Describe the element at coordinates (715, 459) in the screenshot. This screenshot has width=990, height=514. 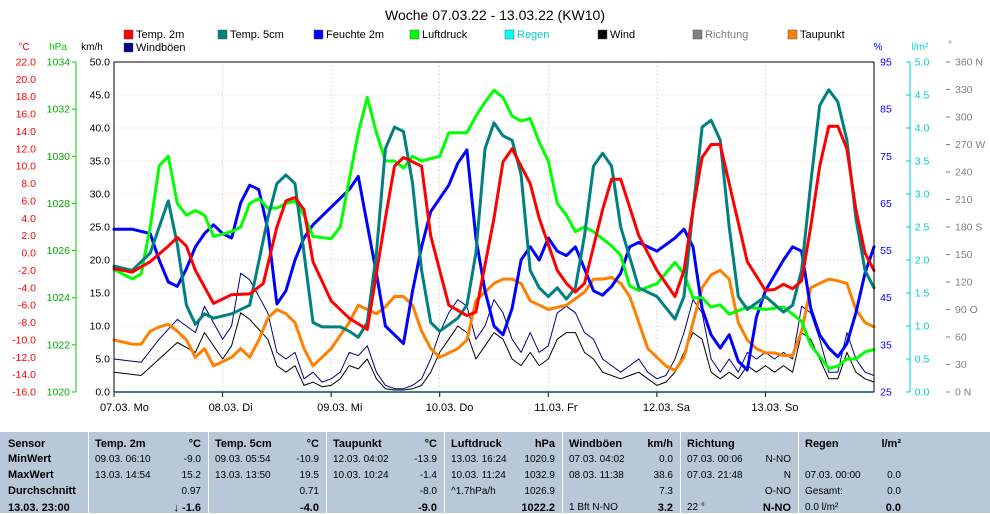
I see `min-time: 07.03. 00:06` at that location.